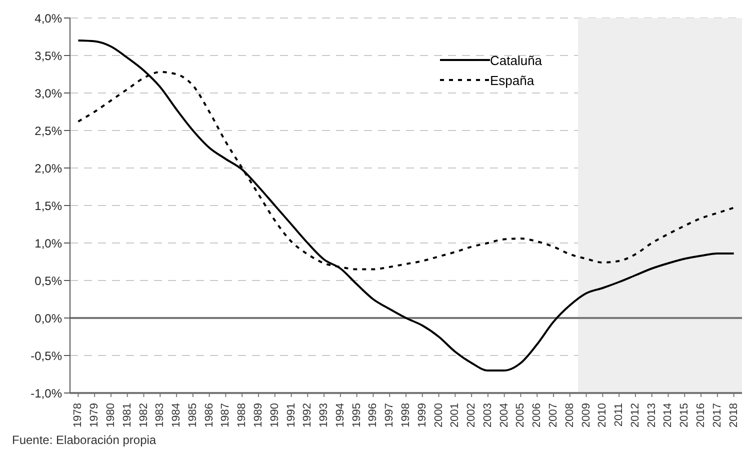 This screenshot has width=744, height=467. I want to click on y-tick-label: 2,0%, so click(48, 168).